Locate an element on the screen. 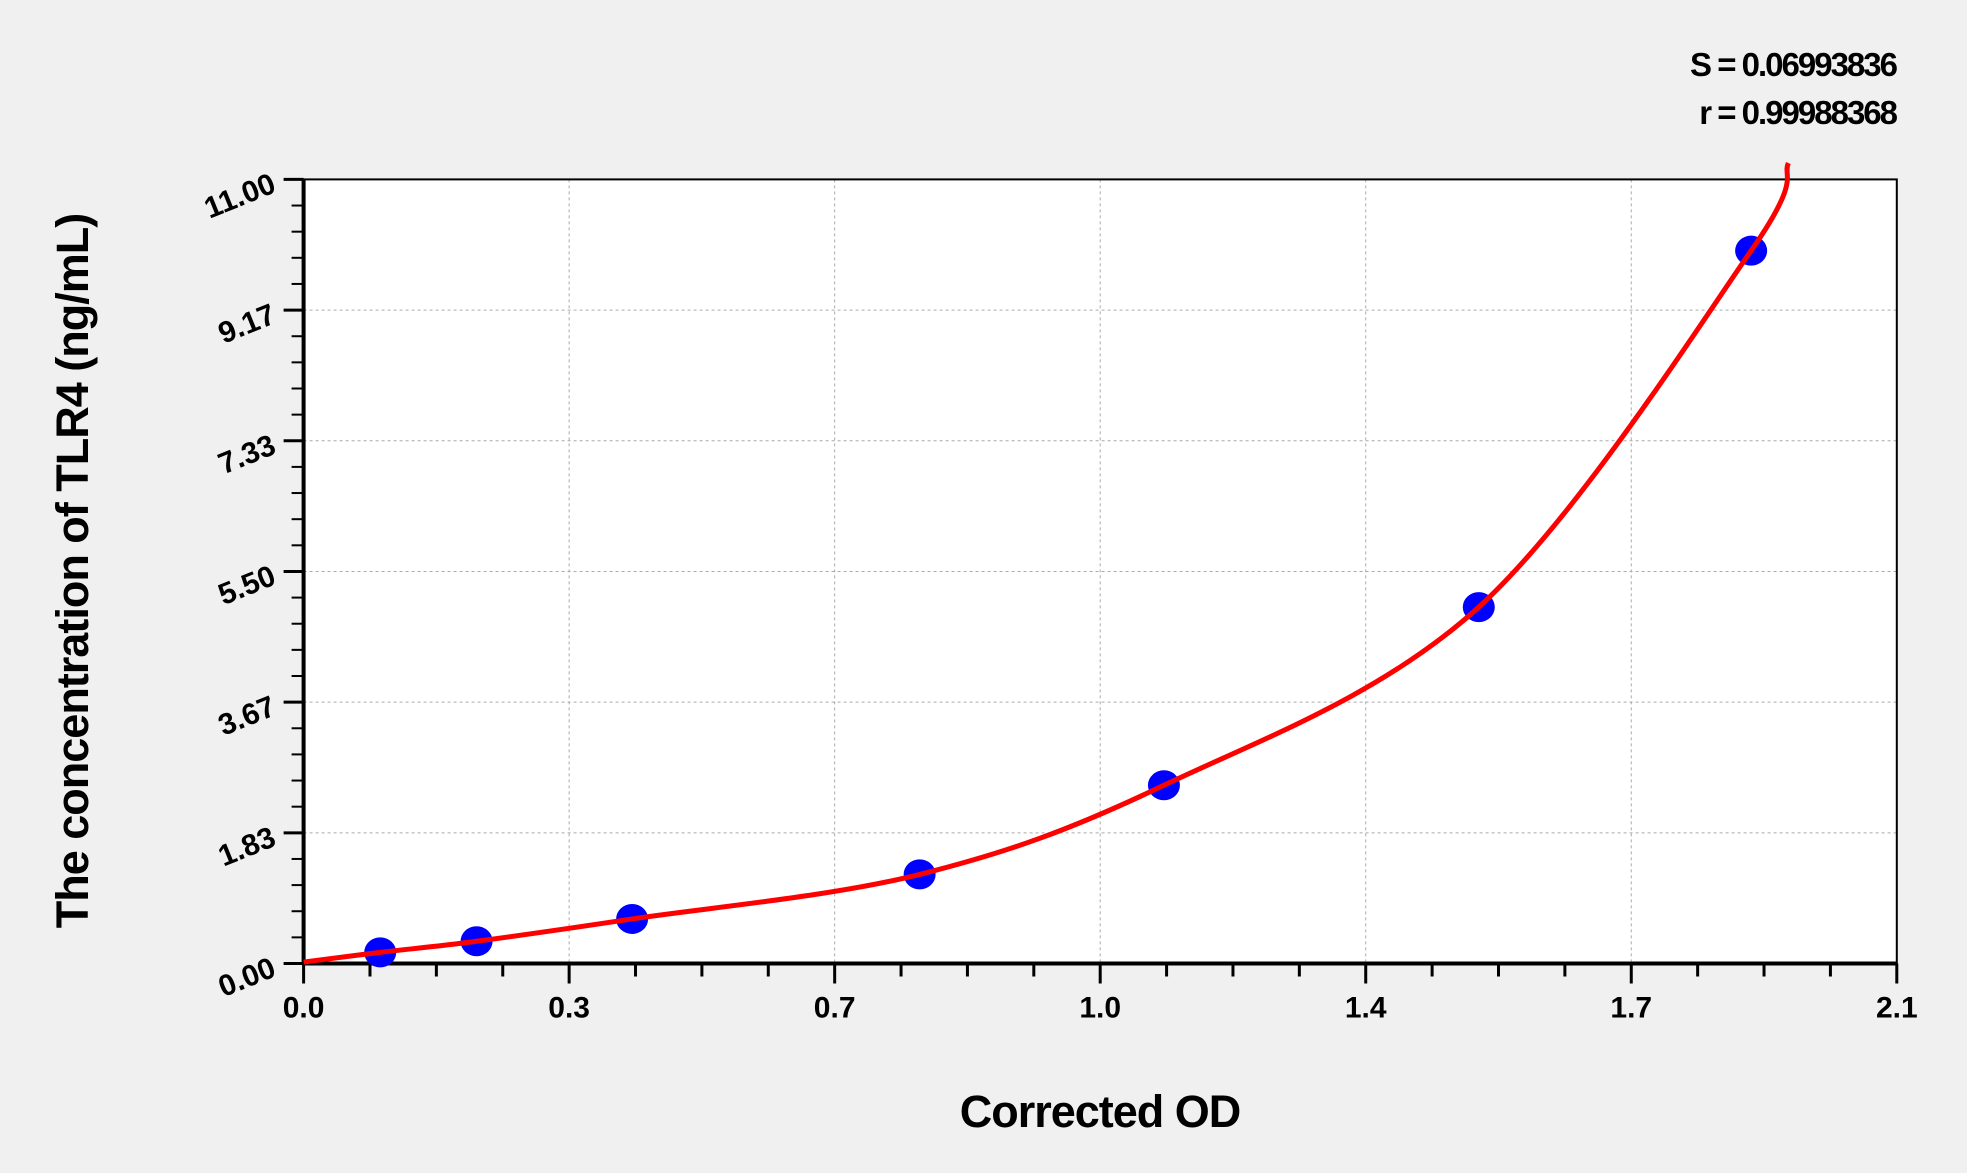 The image size is (1967, 1173). s-annotation: S = 0.06993836 is located at coordinates (1794, 64).